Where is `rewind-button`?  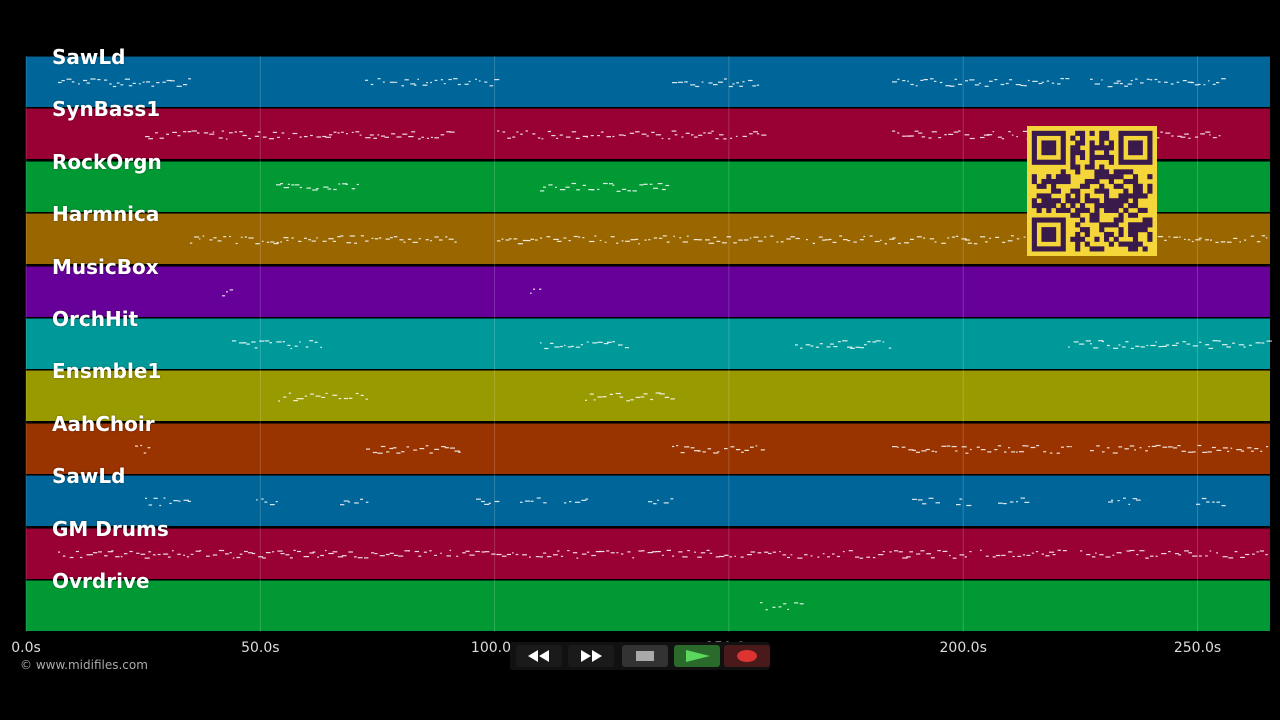 rewind-button is located at coordinates (539, 656).